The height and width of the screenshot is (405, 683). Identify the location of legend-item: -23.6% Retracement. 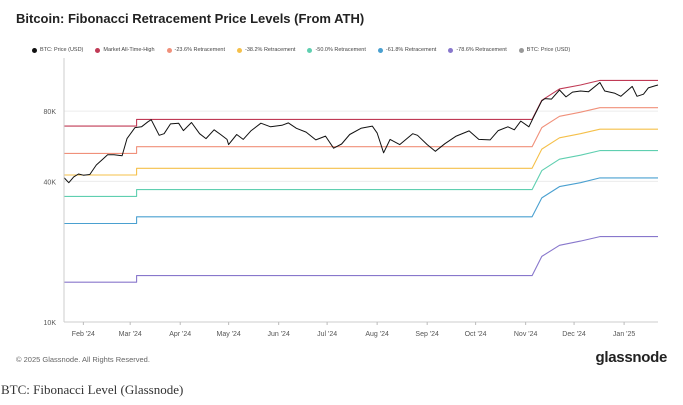
(195, 50).